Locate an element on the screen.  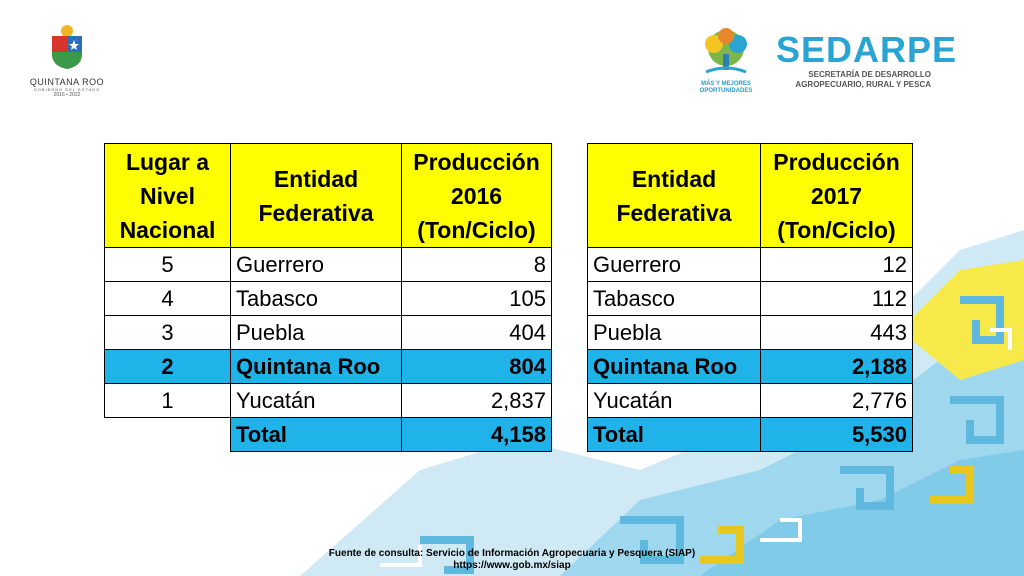
logo-name: QUINTANA ROO is located at coordinates (67, 82).